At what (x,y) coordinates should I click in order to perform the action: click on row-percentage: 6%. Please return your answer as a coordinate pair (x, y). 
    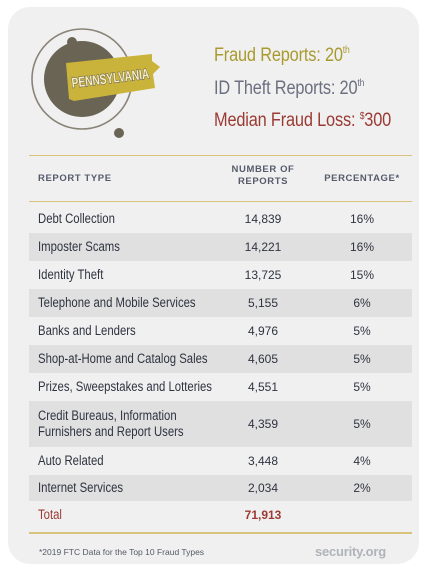
    Looking at the image, I should click on (362, 303).